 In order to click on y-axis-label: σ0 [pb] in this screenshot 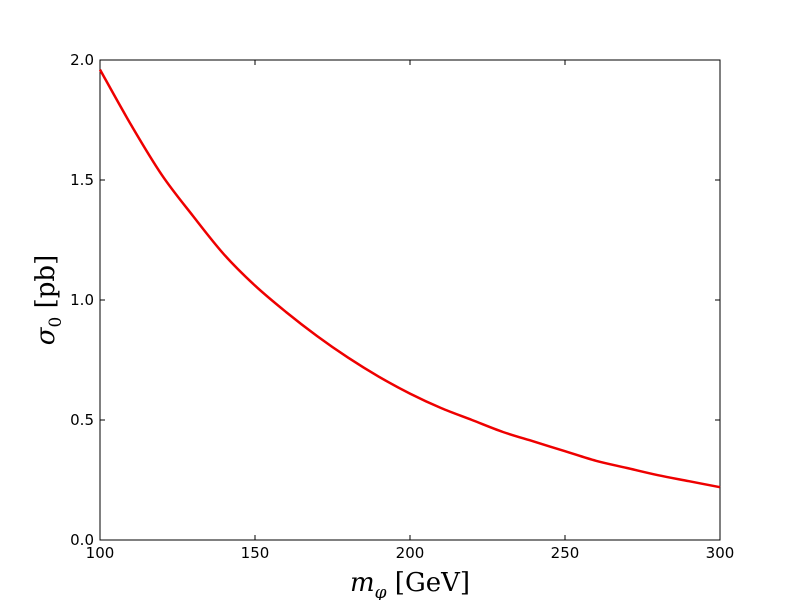, I will do `click(48, 300)`.